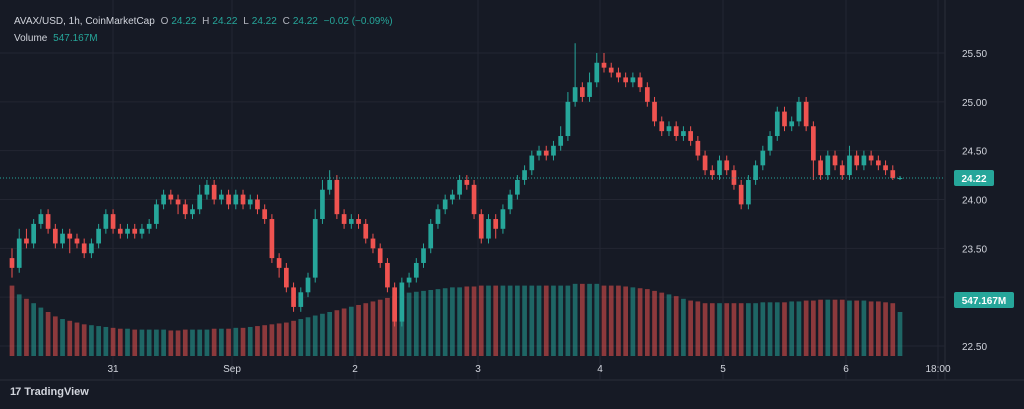 Image resolution: width=1024 pixels, height=409 pixels. Describe the element at coordinates (974, 347) in the screenshot. I see `price-tick-label: 22.50` at that location.